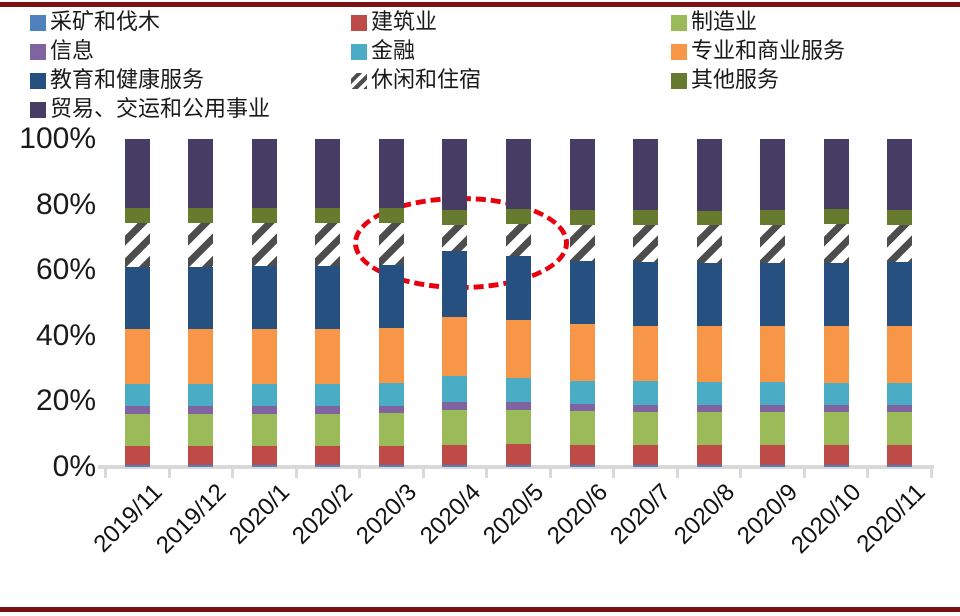 The height and width of the screenshot is (616, 960). What do you see at coordinates (577, 514) in the screenshot?
I see `x-tick-label: 2020/6` at bounding box center [577, 514].